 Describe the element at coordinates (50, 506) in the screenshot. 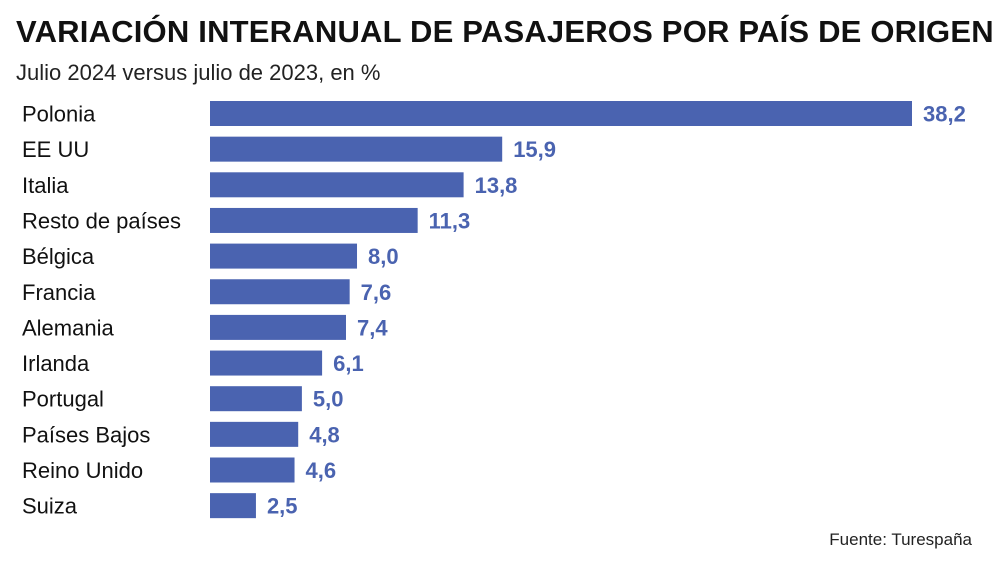

I see `category-label: Suiza` at that location.